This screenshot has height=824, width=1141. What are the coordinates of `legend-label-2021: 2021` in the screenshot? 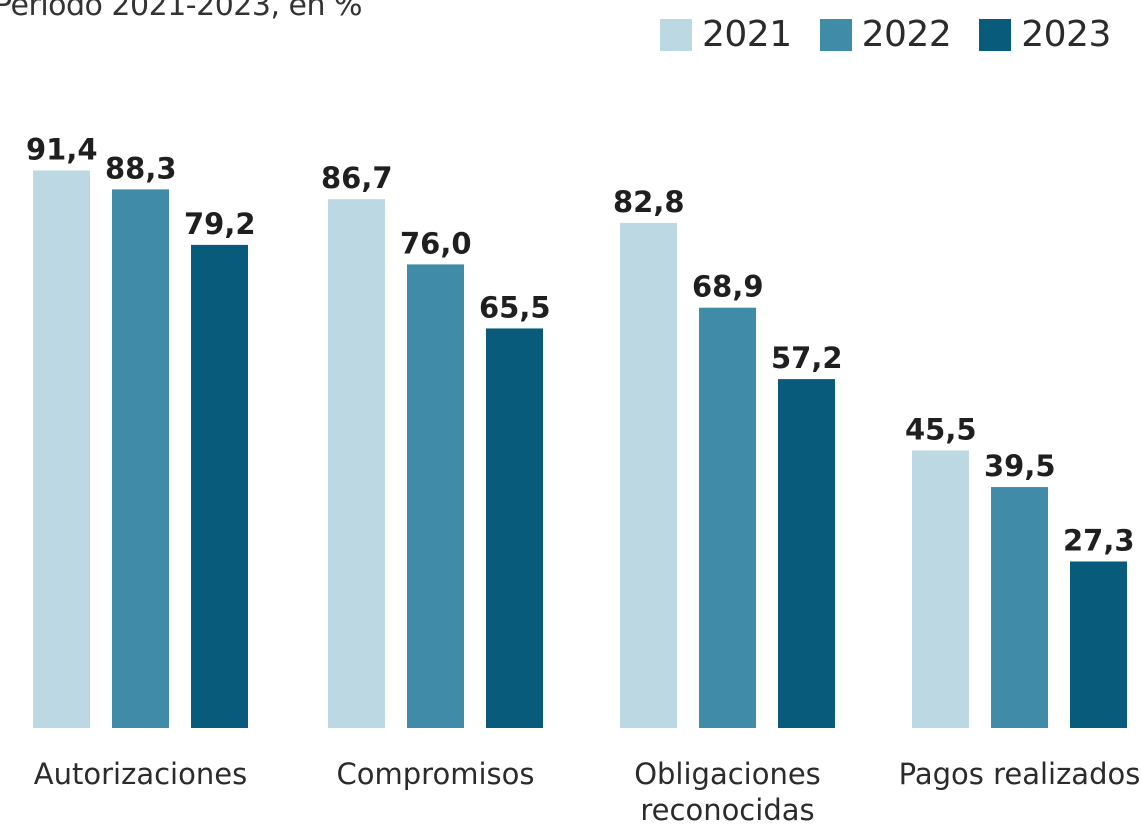 It's located at (747, 34).